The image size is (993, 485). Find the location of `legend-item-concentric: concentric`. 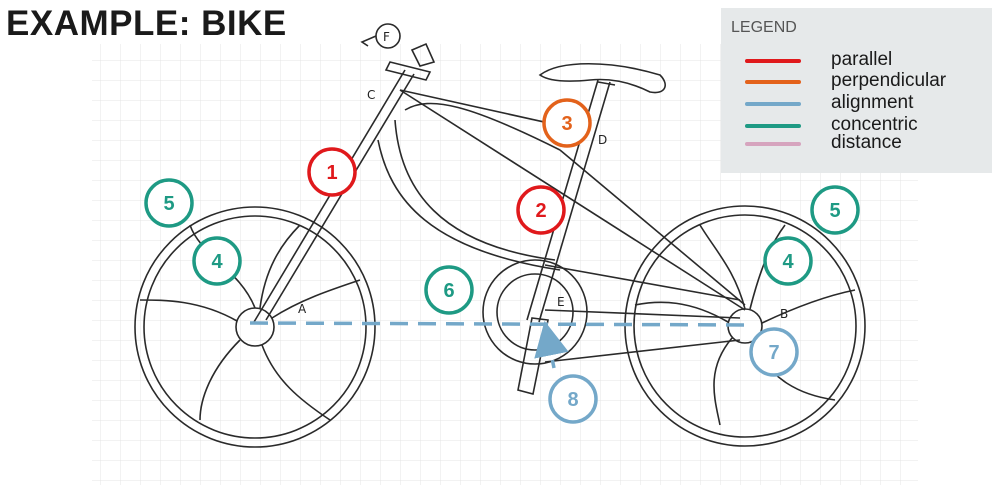

legend-item-concentric: concentric is located at coordinates (858, 125).